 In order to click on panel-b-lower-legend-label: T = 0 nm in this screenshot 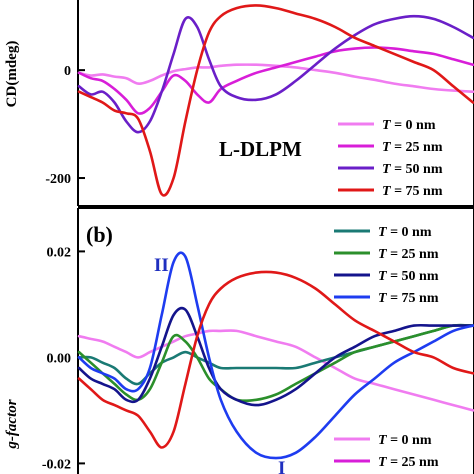, I will do `click(405, 440)`.